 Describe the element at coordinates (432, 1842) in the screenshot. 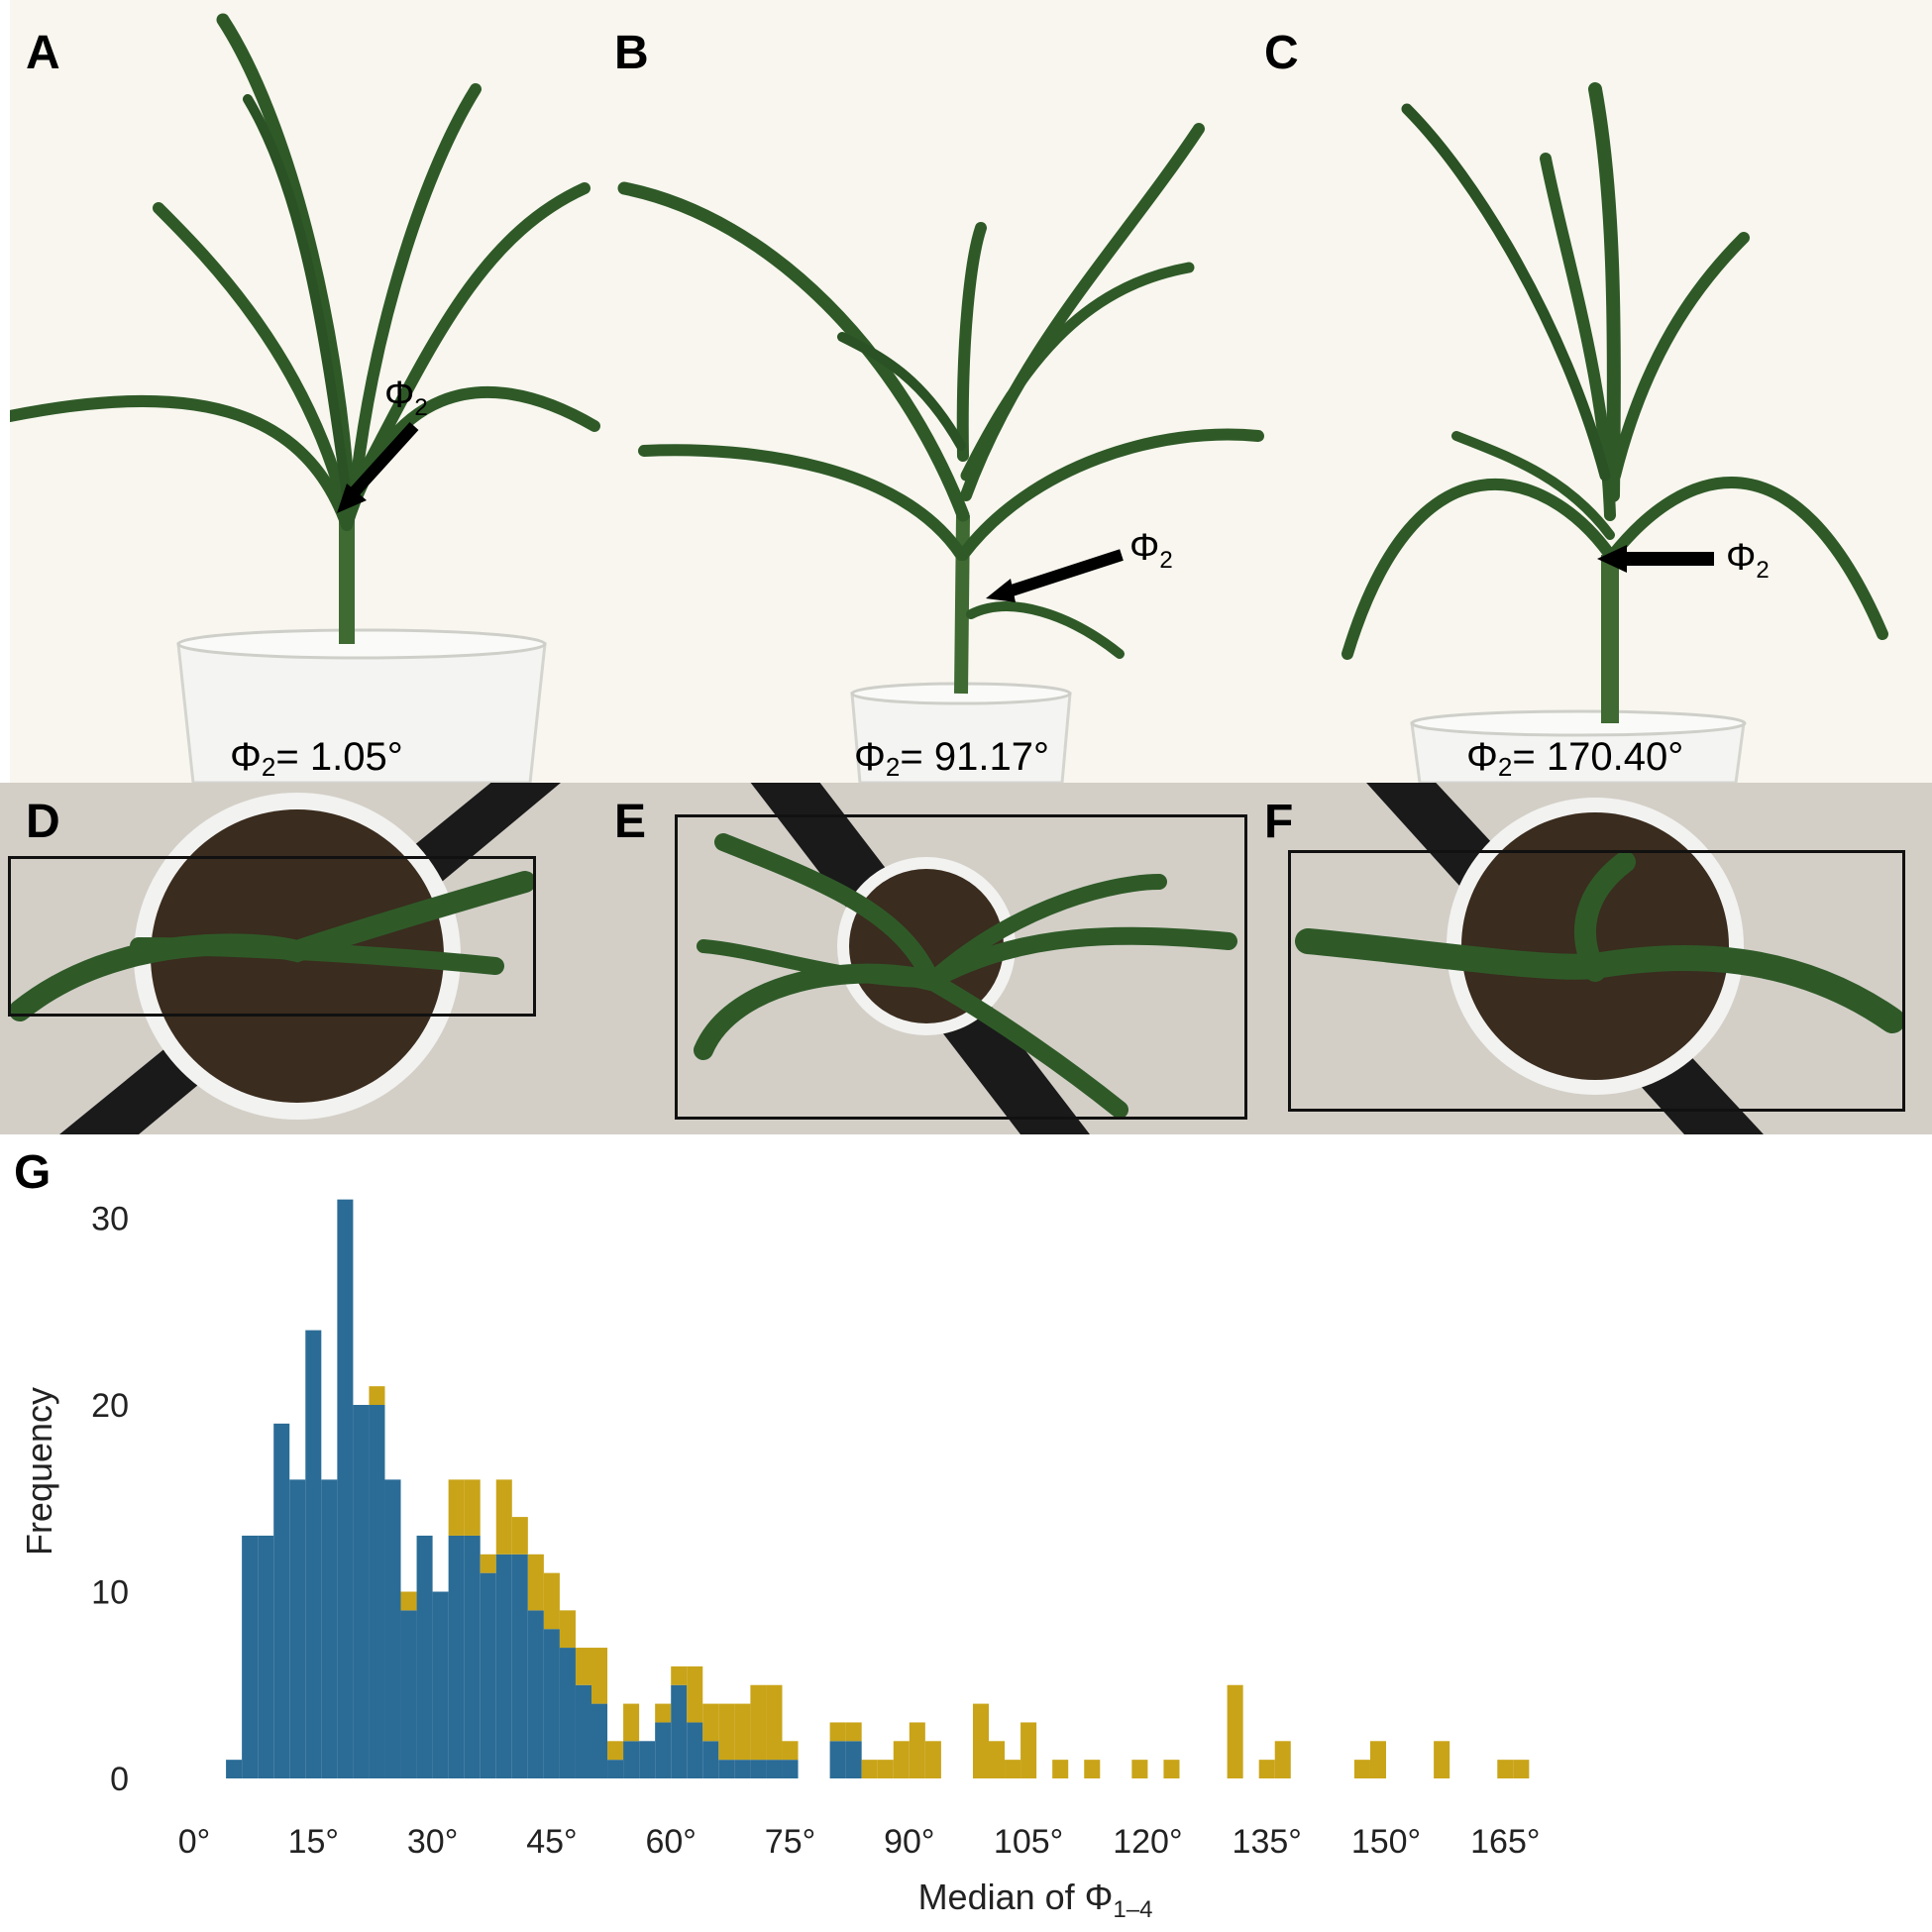

I see `x-tick-label: 30°` at that location.